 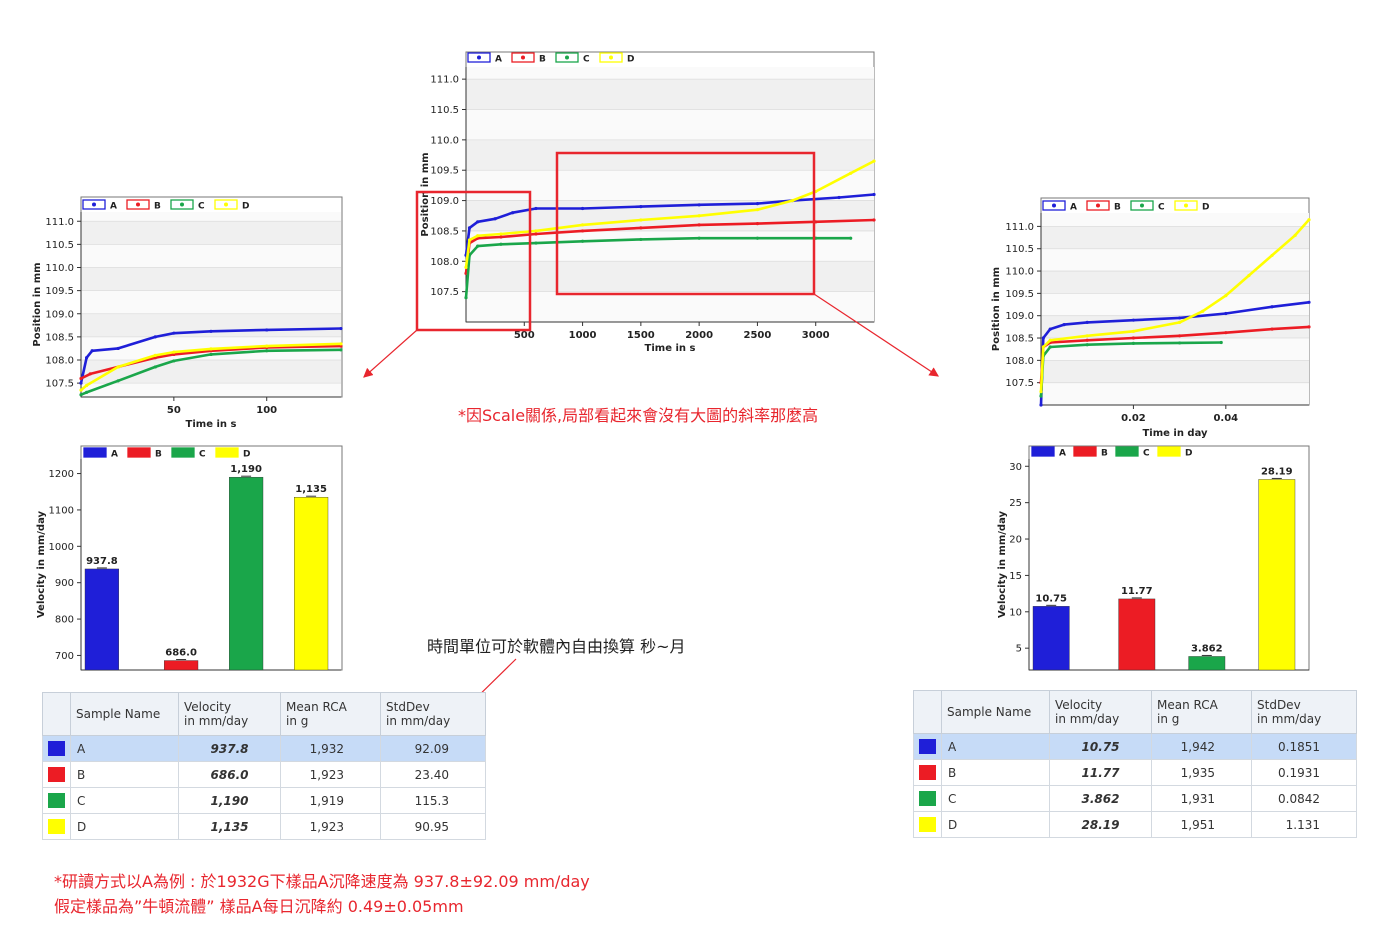 I want to click on y-tick-label: 15, so click(x=1015, y=576).